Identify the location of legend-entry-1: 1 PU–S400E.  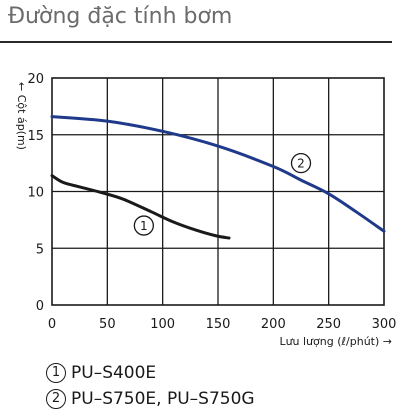
(150, 373).